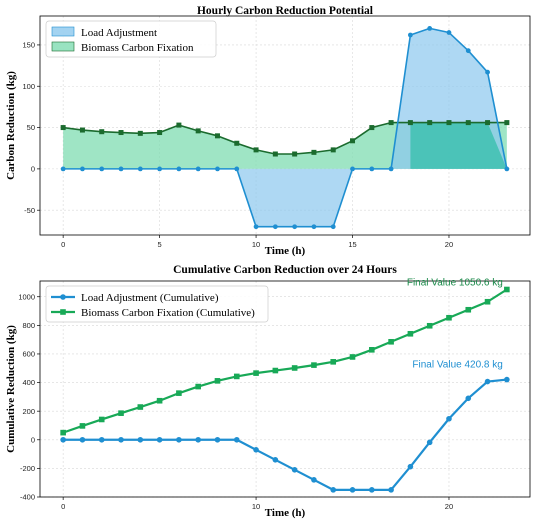 This screenshot has width=550, height=526. What do you see at coordinates (28, 411) in the screenshot?
I see `y-tick-label: 200` at bounding box center [28, 411].